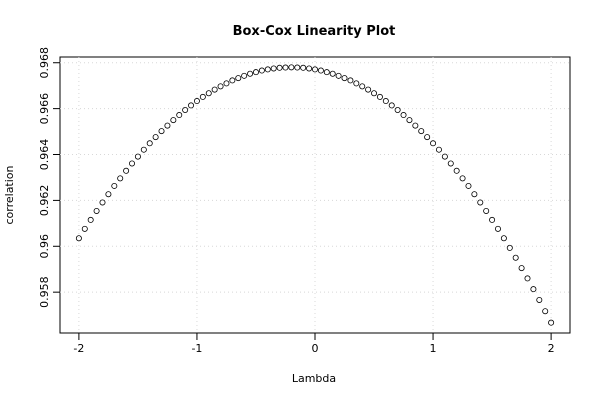  I want to click on y-tick-label: 0.966, so click(44, 109).